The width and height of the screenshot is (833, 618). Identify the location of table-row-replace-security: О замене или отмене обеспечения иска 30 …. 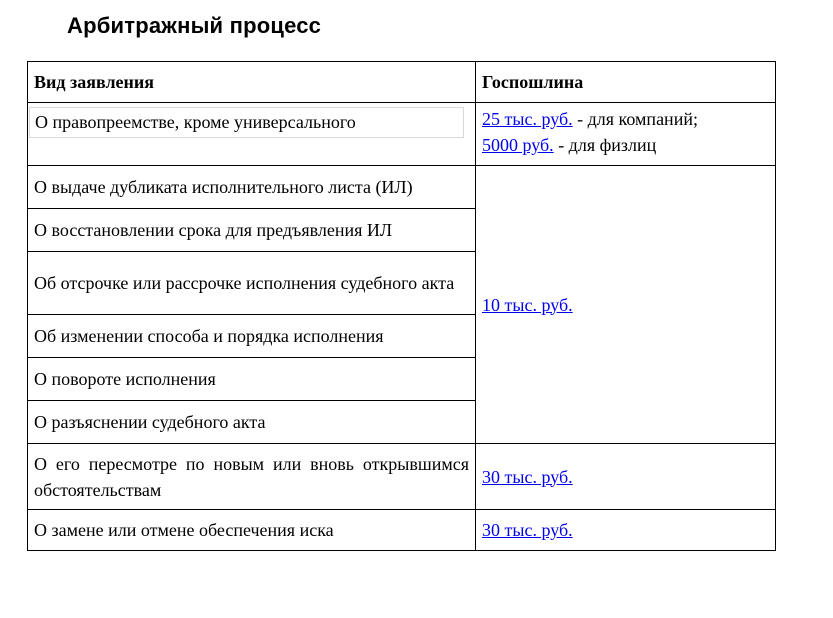
(401, 530).